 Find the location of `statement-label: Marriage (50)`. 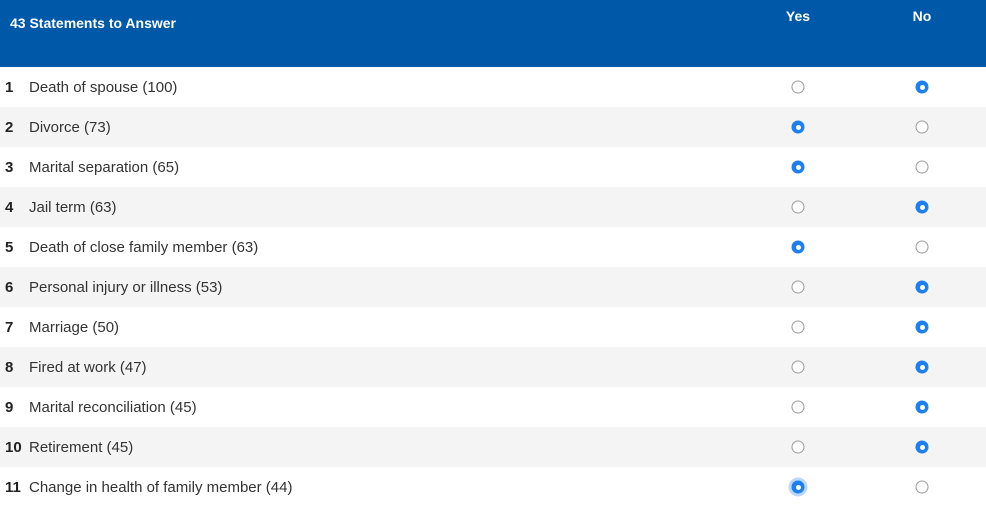

statement-label: Marriage (50) is located at coordinates (74, 327).